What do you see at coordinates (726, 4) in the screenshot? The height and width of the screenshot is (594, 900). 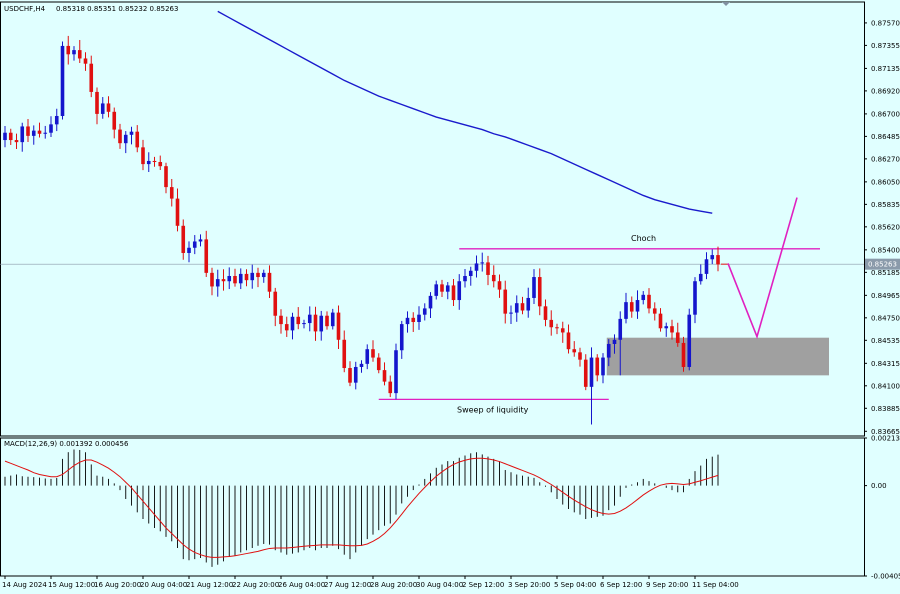 I see `chart-shift-marker-icon` at bounding box center [726, 4].